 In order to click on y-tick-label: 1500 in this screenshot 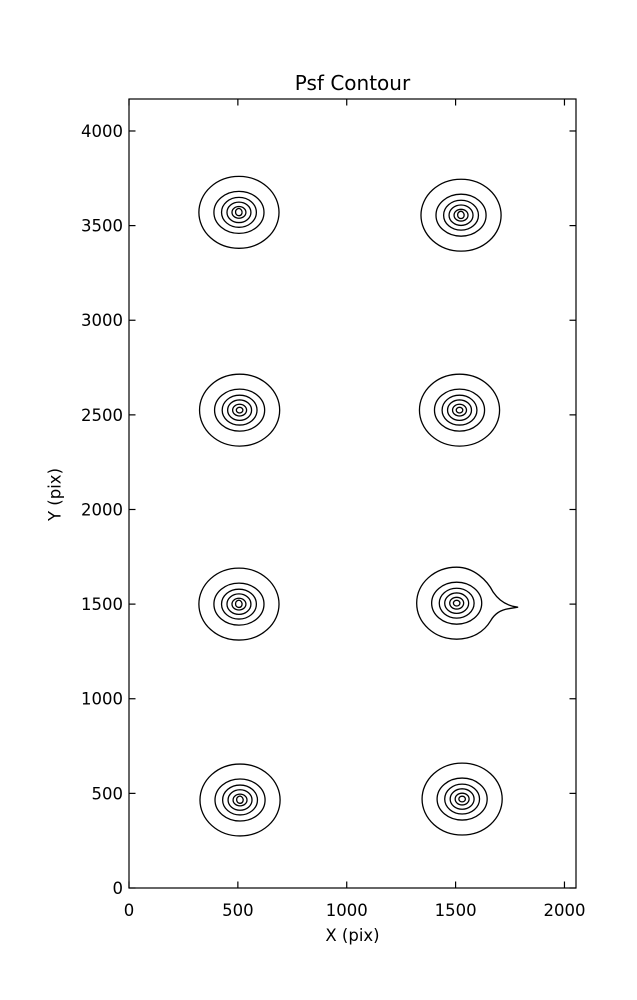, I will do `click(102, 604)`.